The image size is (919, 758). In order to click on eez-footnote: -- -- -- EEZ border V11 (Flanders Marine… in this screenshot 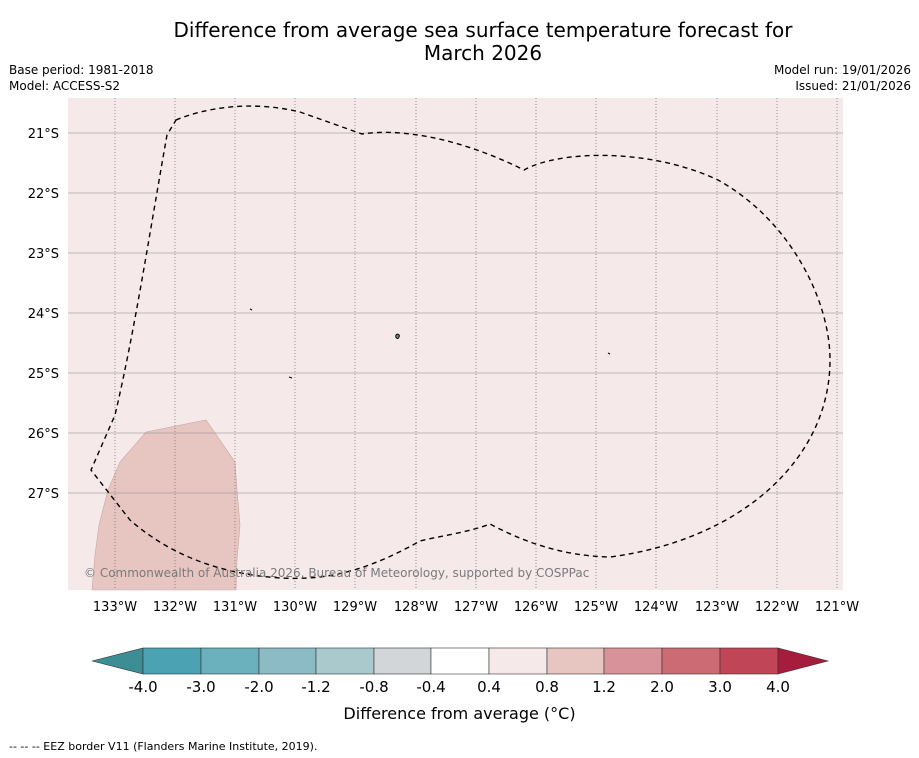, I will do `click(163, 746)`.